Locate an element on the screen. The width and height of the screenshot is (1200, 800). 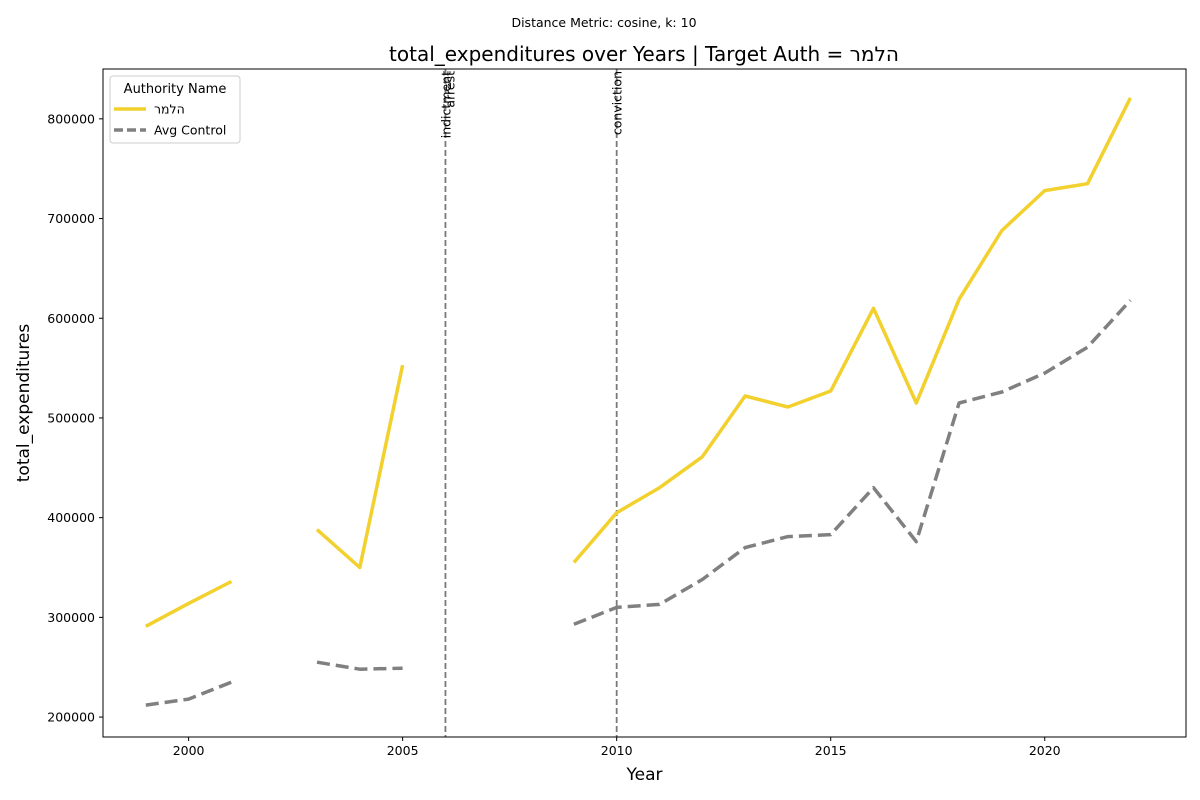
x-tick-label: 2010 is located at coordinates (617, 750).